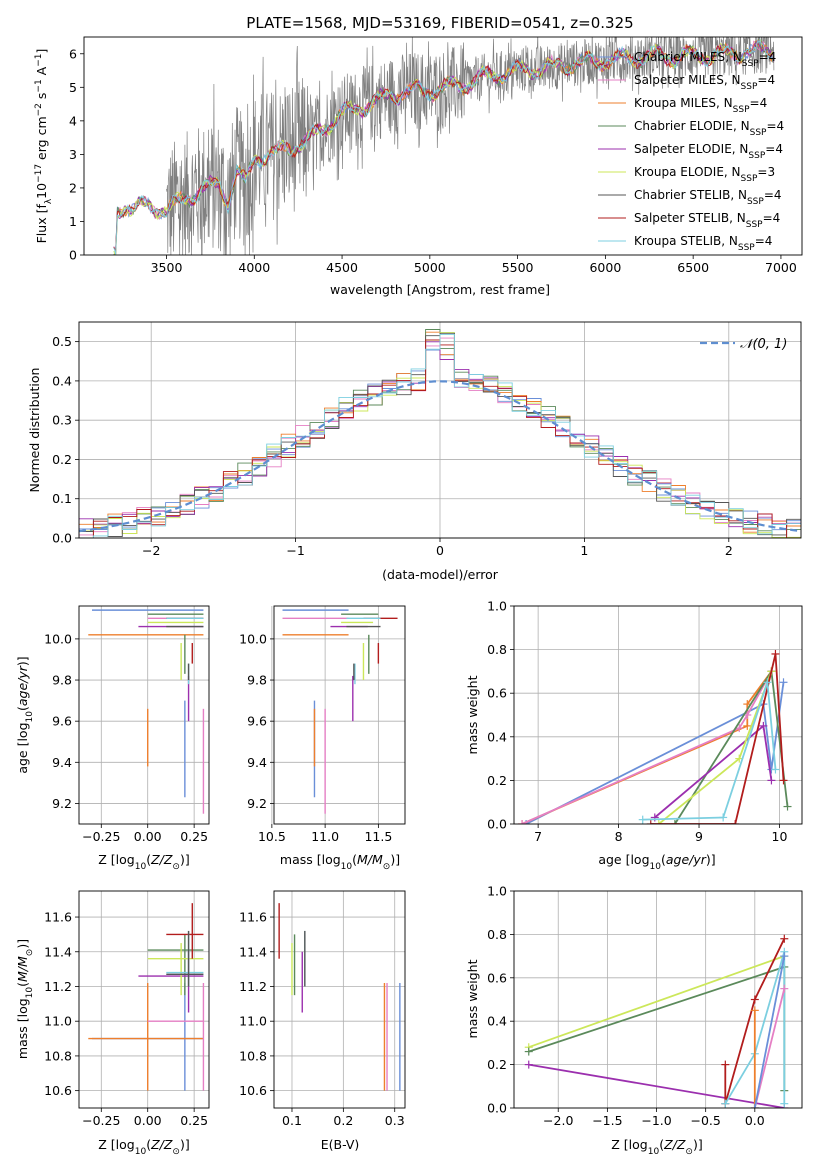 Image resolution: width=819 pixels, height=1170 pixels. I want to click on x-tick-label: 4500, so click(342, 267).